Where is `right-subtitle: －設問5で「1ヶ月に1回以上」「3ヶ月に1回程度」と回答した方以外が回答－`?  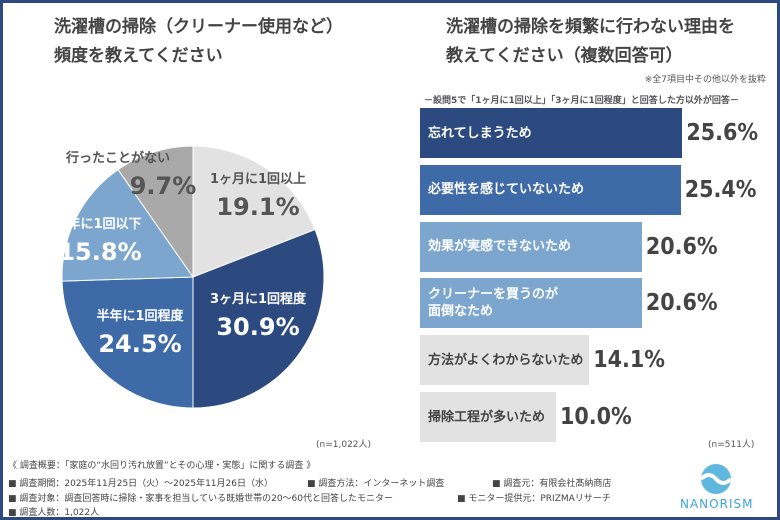
right-subtitle: －設問5で「1ヶ月に1回以上」「3ヶ月に1回程度」と回答した方以外が回答－ is located at coordinates (581, 101).